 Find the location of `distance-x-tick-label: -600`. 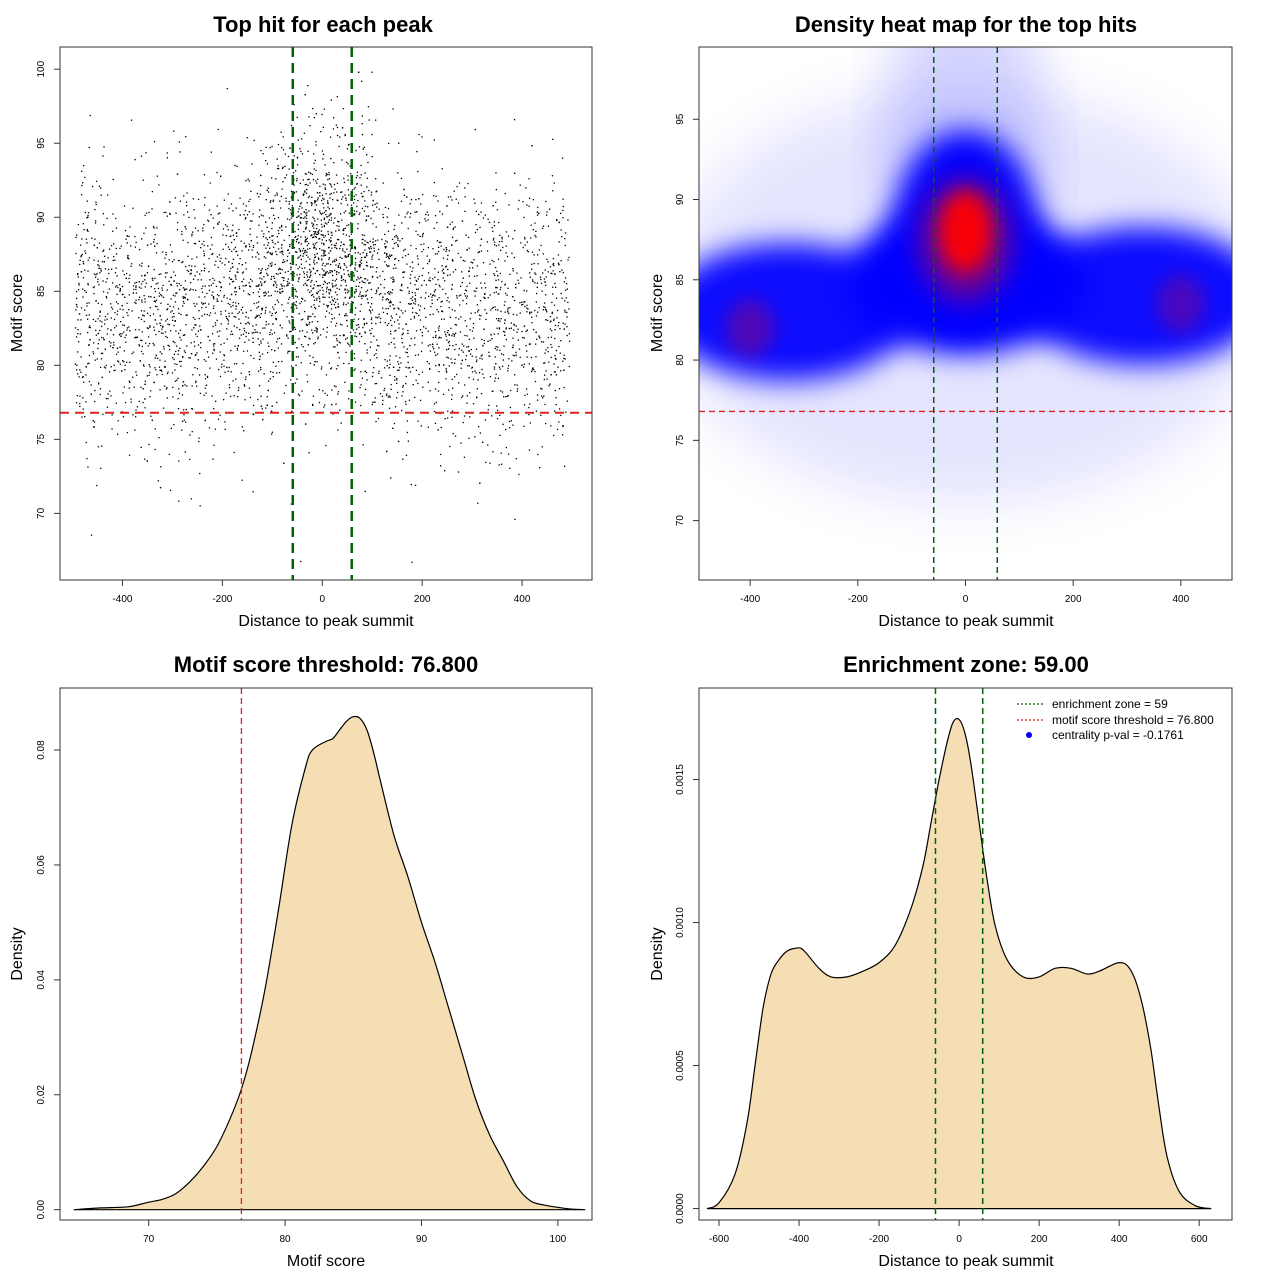

distance-x-tick-label: -600 is located at coordinates (719, 1239).